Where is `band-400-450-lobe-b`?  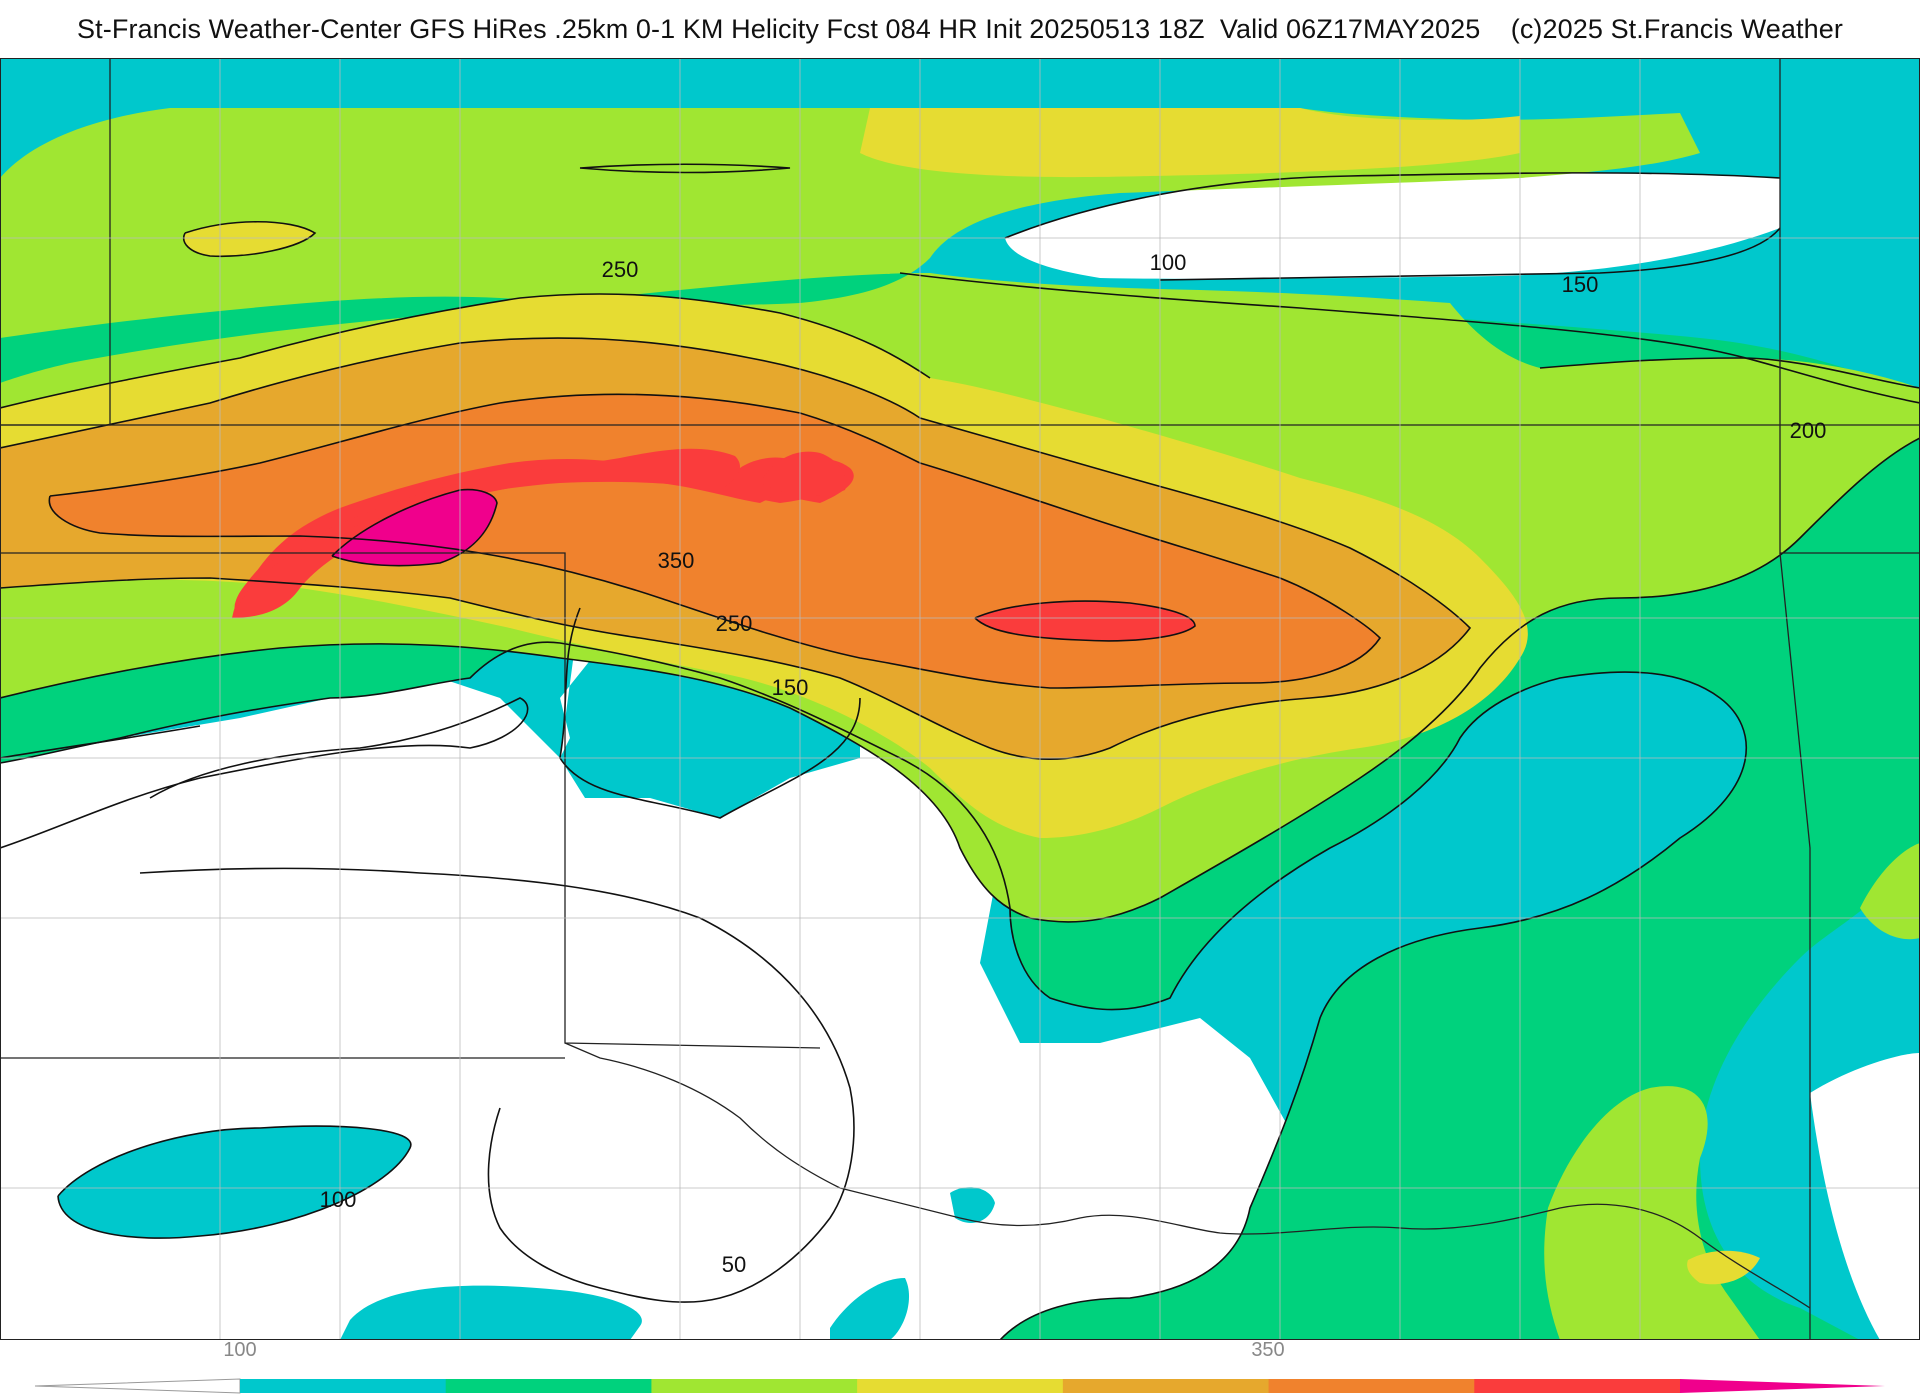 band-400-450-lobe-b is located at coordinates (1085, 621).